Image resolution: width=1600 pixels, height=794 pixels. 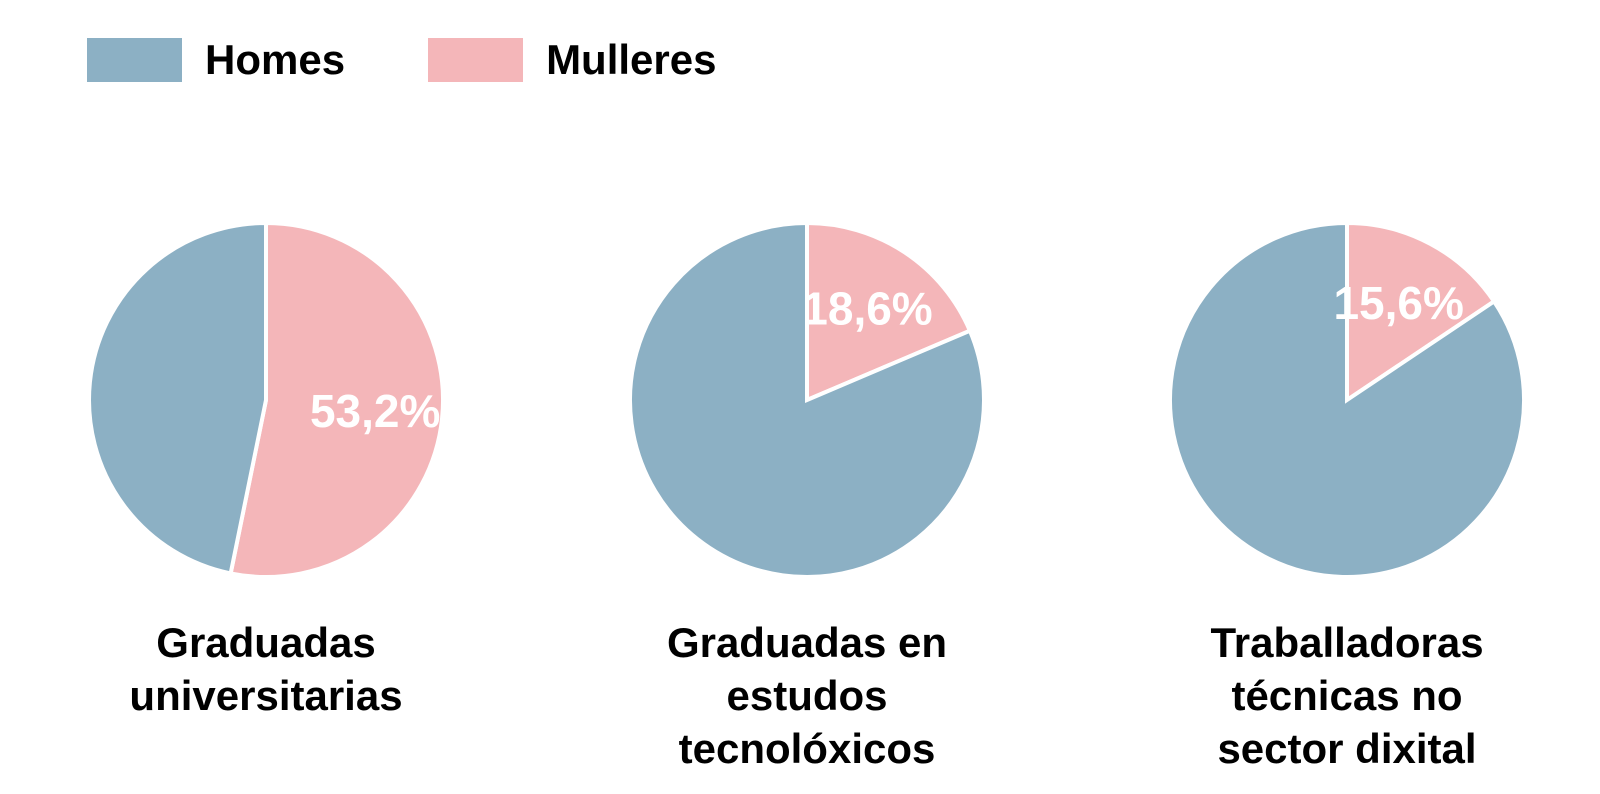 I want to click on caption-line: Traballadoras, so click(x=1347, y=642).